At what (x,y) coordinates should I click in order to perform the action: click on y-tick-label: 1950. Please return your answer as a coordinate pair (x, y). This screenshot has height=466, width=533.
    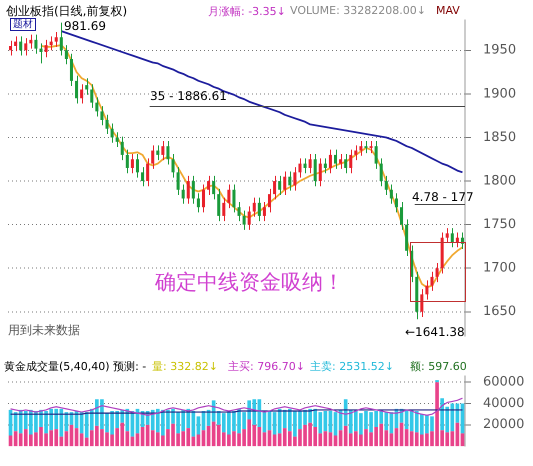
    Looking at the image, I should click on (499, 50).